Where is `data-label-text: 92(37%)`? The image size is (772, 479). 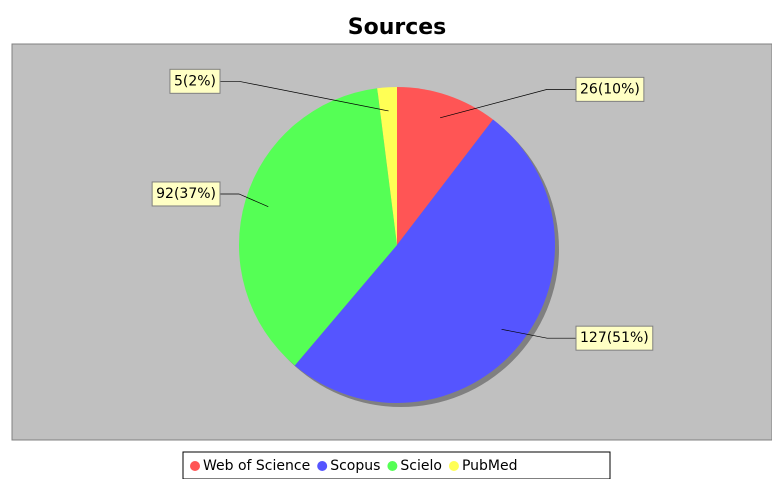
data-label-text: 92(37%) is located at coordinates (186, 194).